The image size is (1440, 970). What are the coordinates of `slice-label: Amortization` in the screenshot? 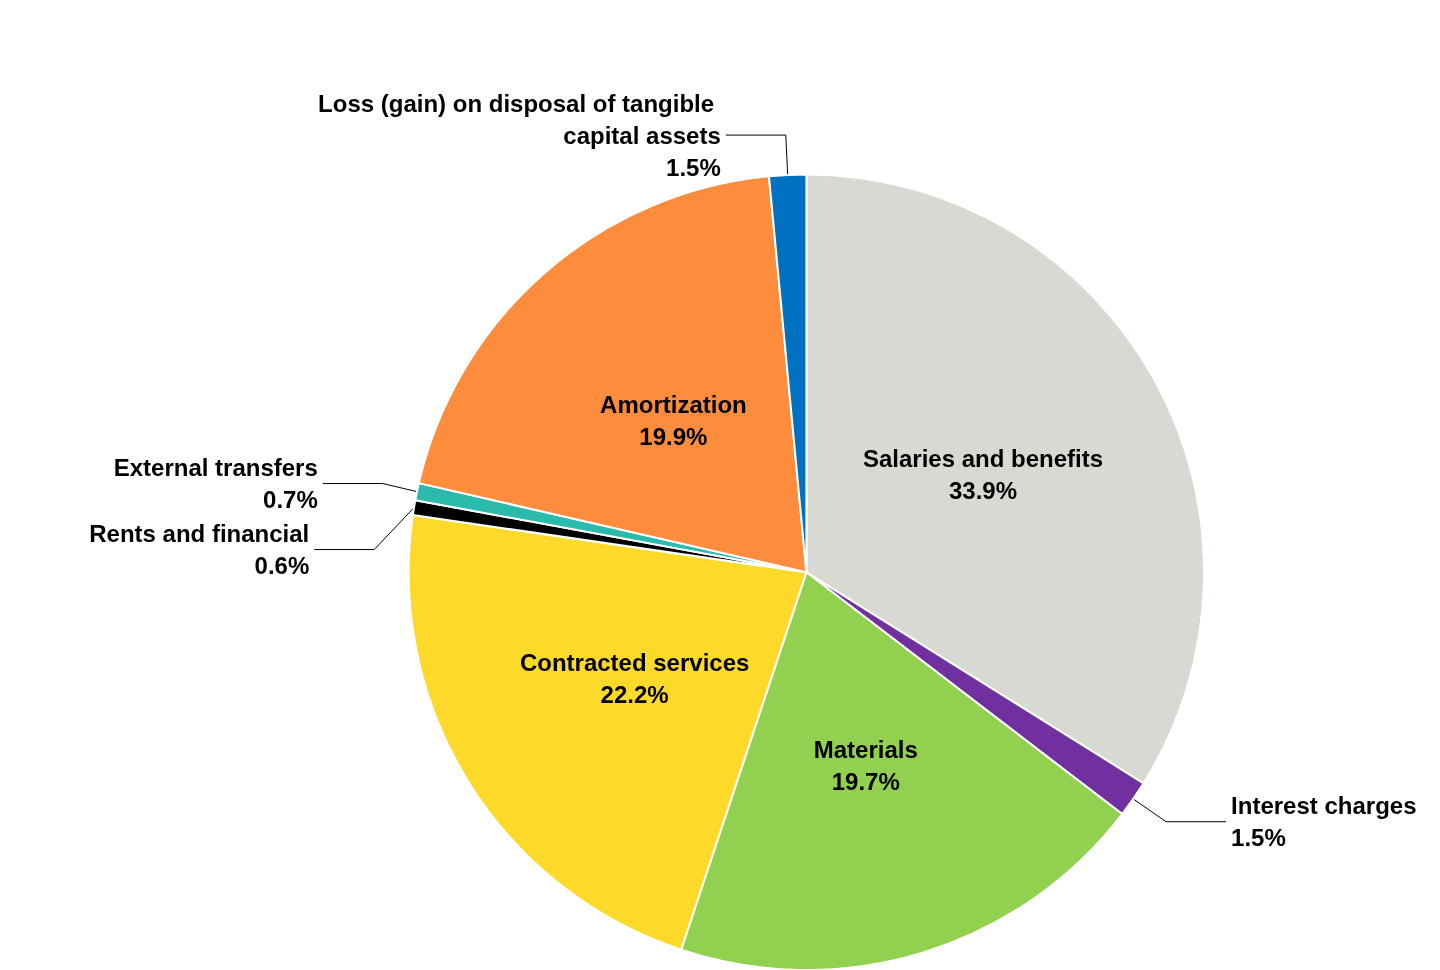 It's located at (673, 404).